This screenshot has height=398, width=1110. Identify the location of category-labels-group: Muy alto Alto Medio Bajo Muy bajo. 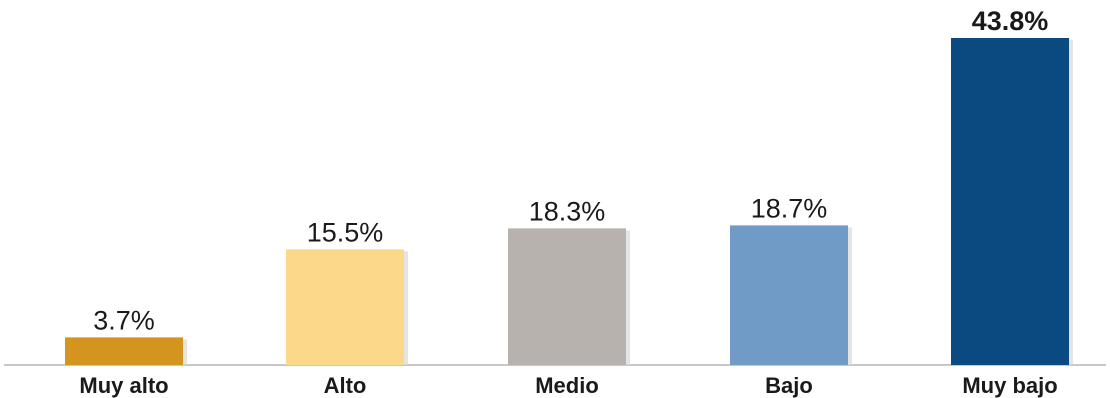
(568, 385).